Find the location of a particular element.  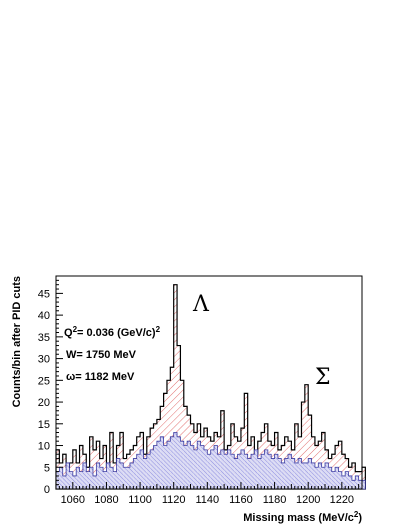

series-blue-hatched is located at coordinates (210, 461).